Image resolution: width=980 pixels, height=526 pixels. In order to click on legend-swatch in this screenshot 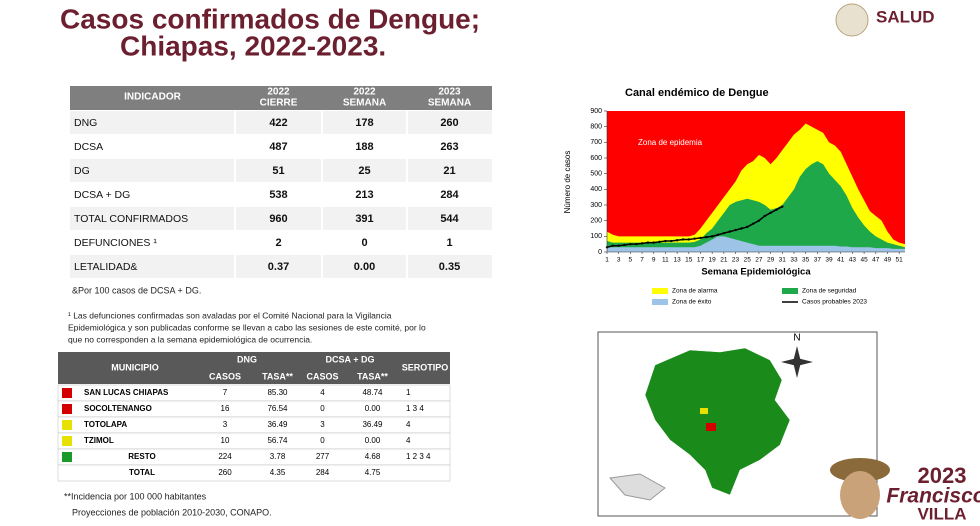, I will do `click(790, 291)`.